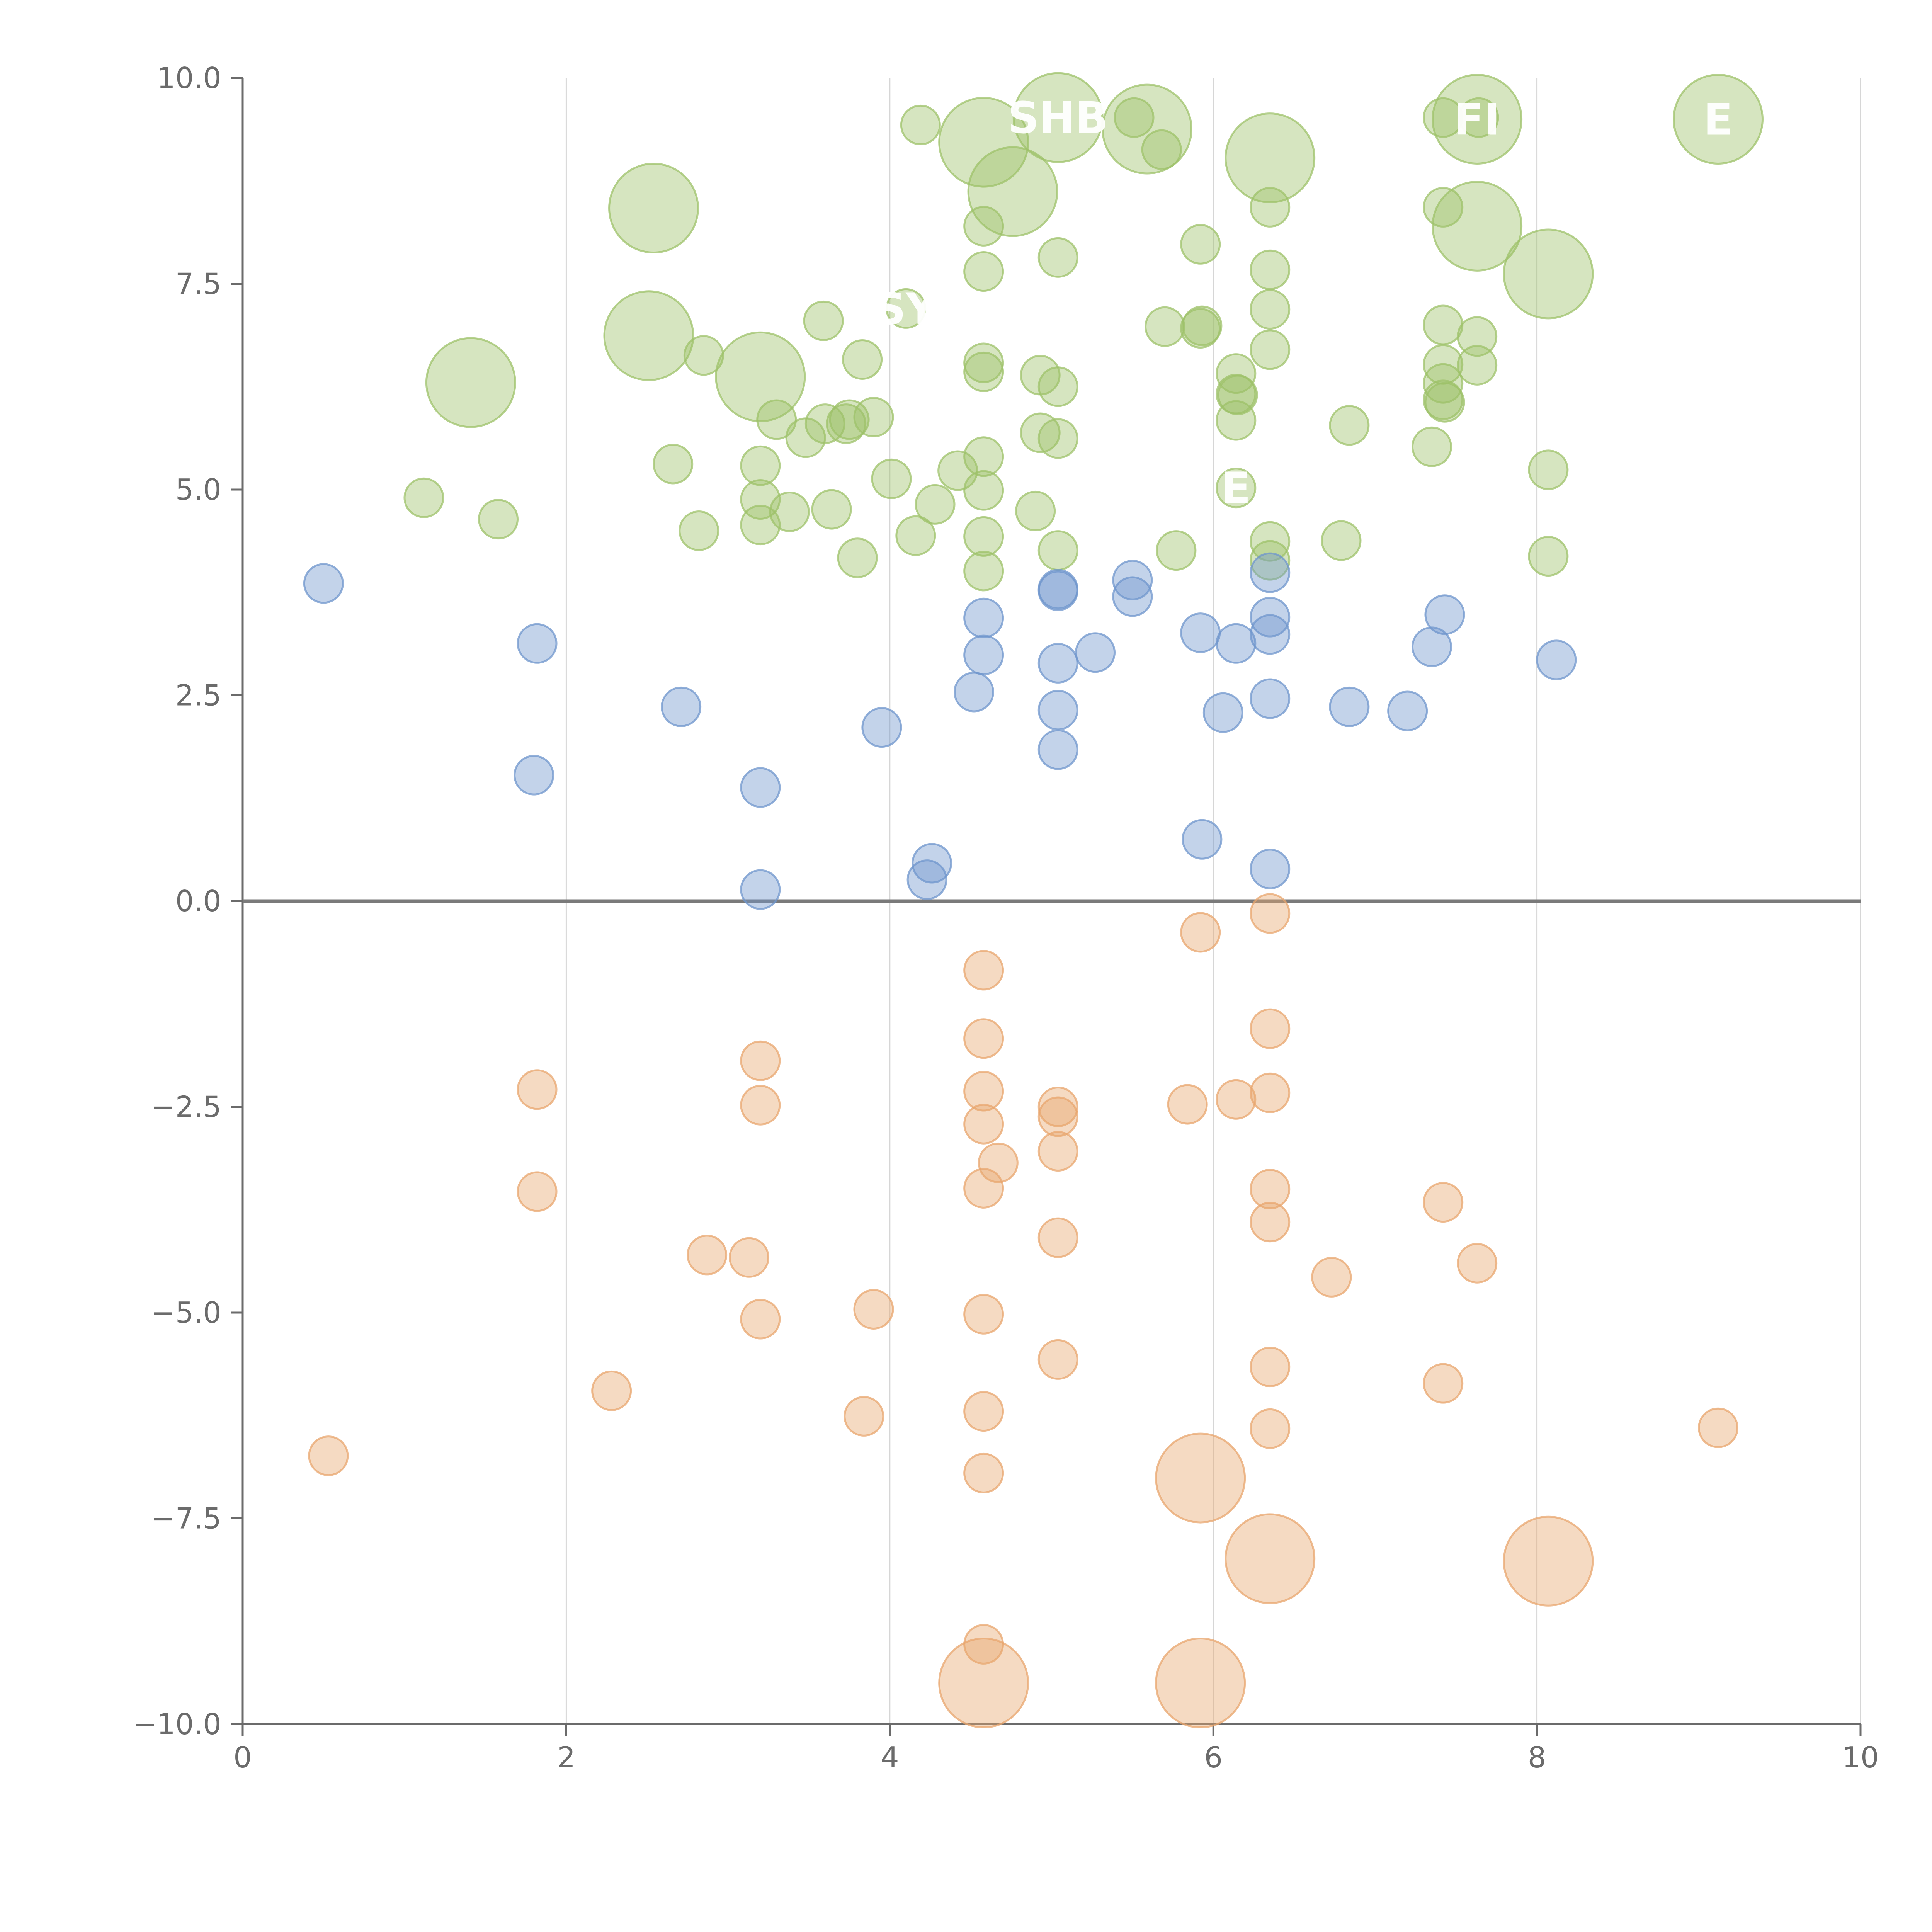 Image resolution: width=1932 pixels, height=1932 pixels. Describe the element at coordinates (1213, 1757) in the screenshot. I see `x-tick-label: 6` at that location.